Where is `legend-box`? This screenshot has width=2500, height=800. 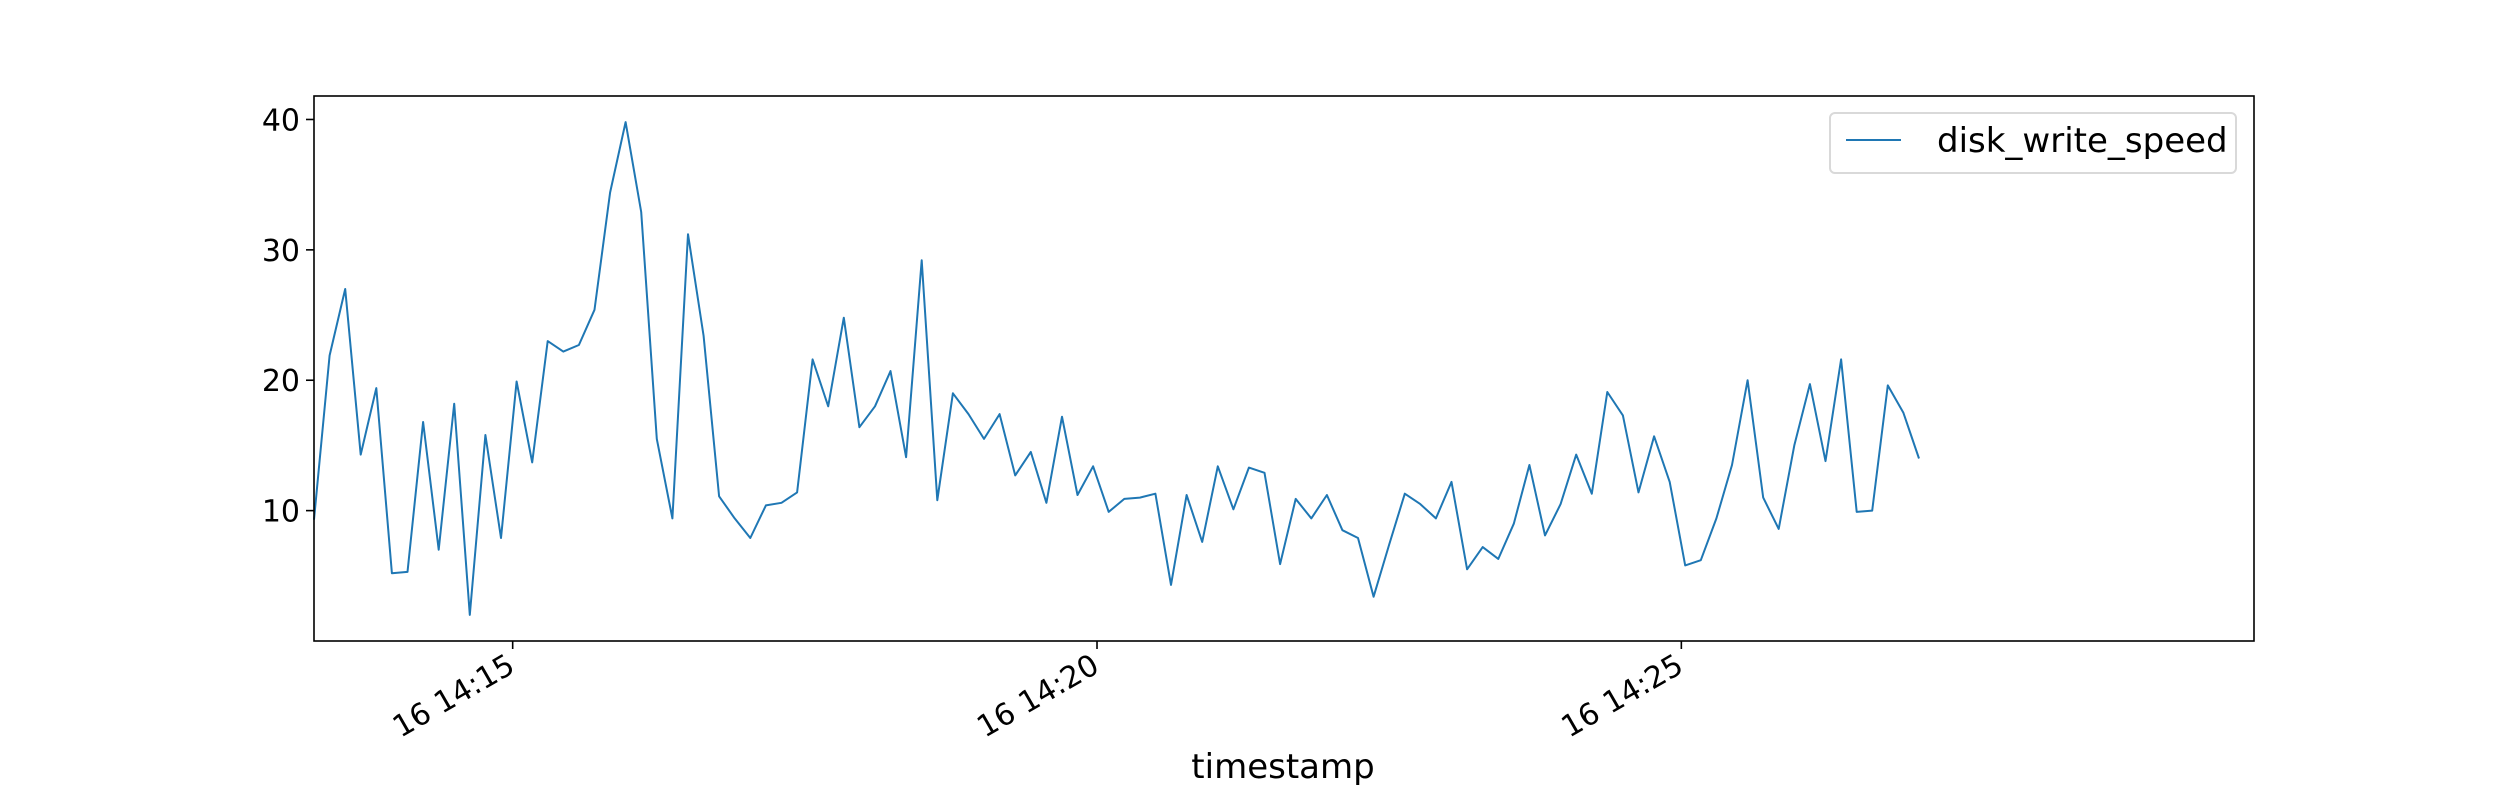 legend-box is located at coordinates (2033, 143).